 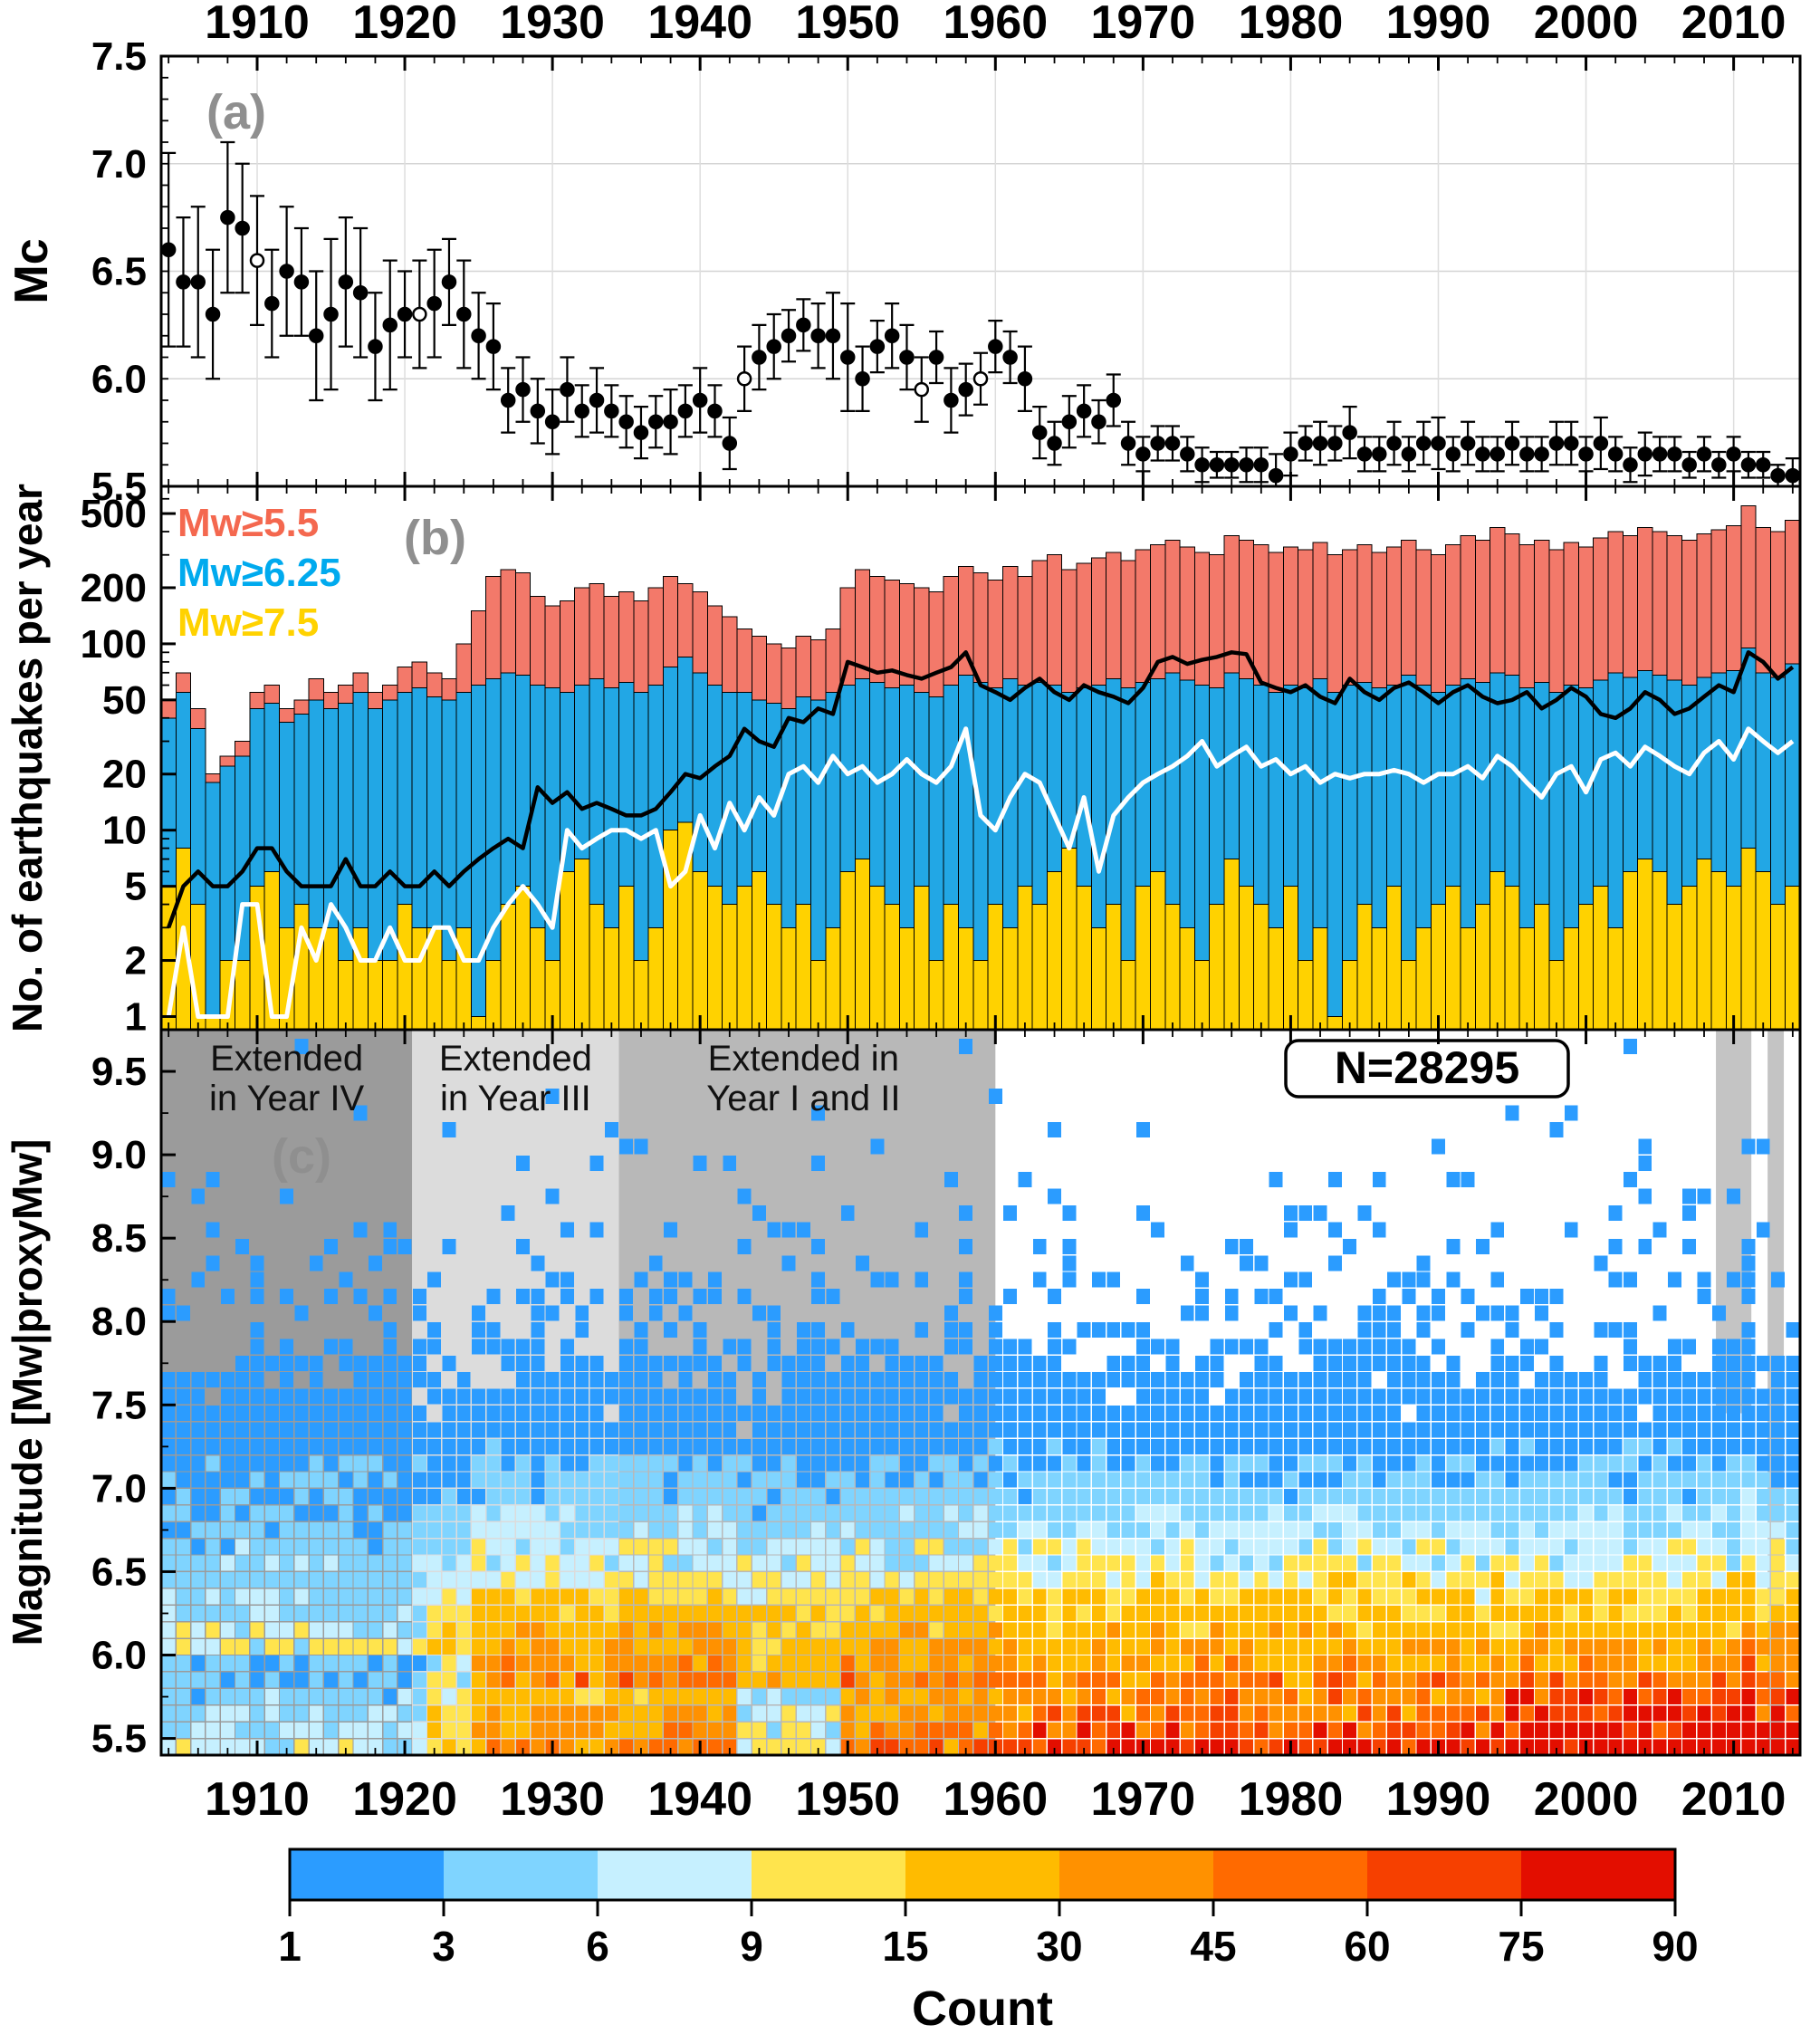 What do you see at coordinates (28, 758) in the screenshot?
I see `panel-b-ylabel: No. of earthquakes per year` at bounding box center [28, 758].